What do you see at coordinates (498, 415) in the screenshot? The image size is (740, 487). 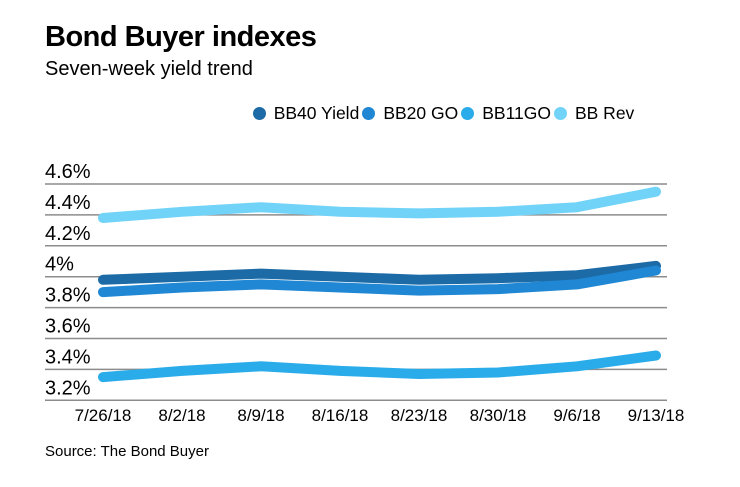 I see `x-tick-label: 8/30/18` at bounding box center [498, 415].